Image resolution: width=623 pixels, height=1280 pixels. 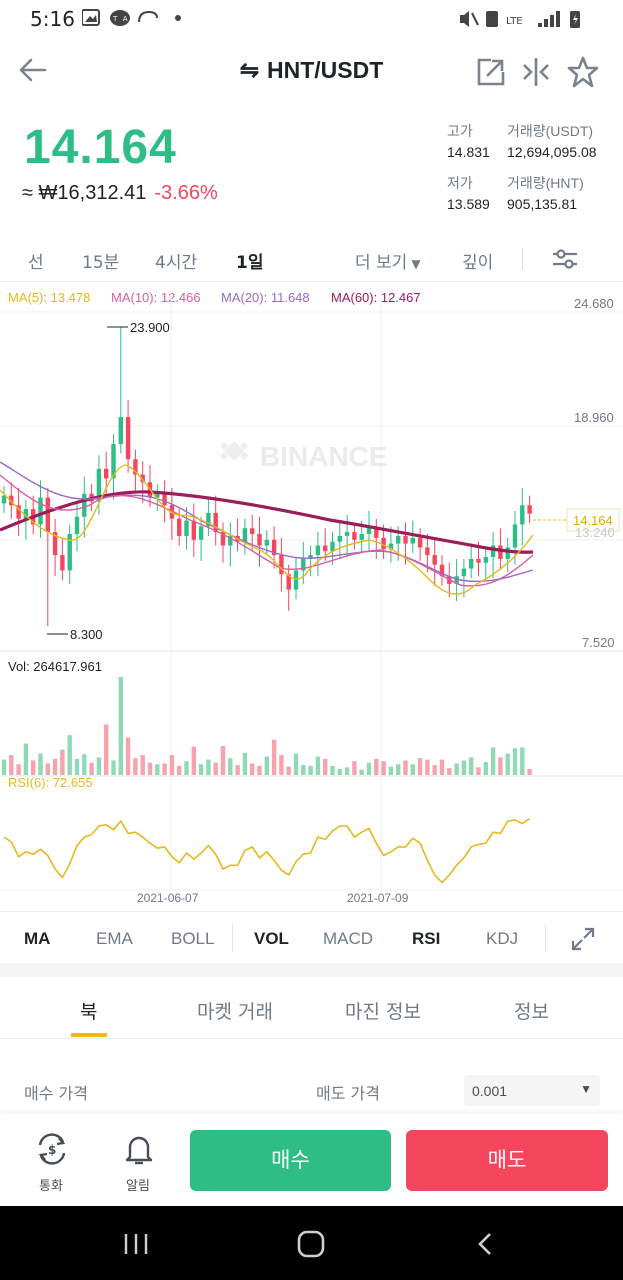 What do you see at coordinates (565, 259) in the screenshot?
I see `chart-settings-icon` at bounding box center [565, 259].